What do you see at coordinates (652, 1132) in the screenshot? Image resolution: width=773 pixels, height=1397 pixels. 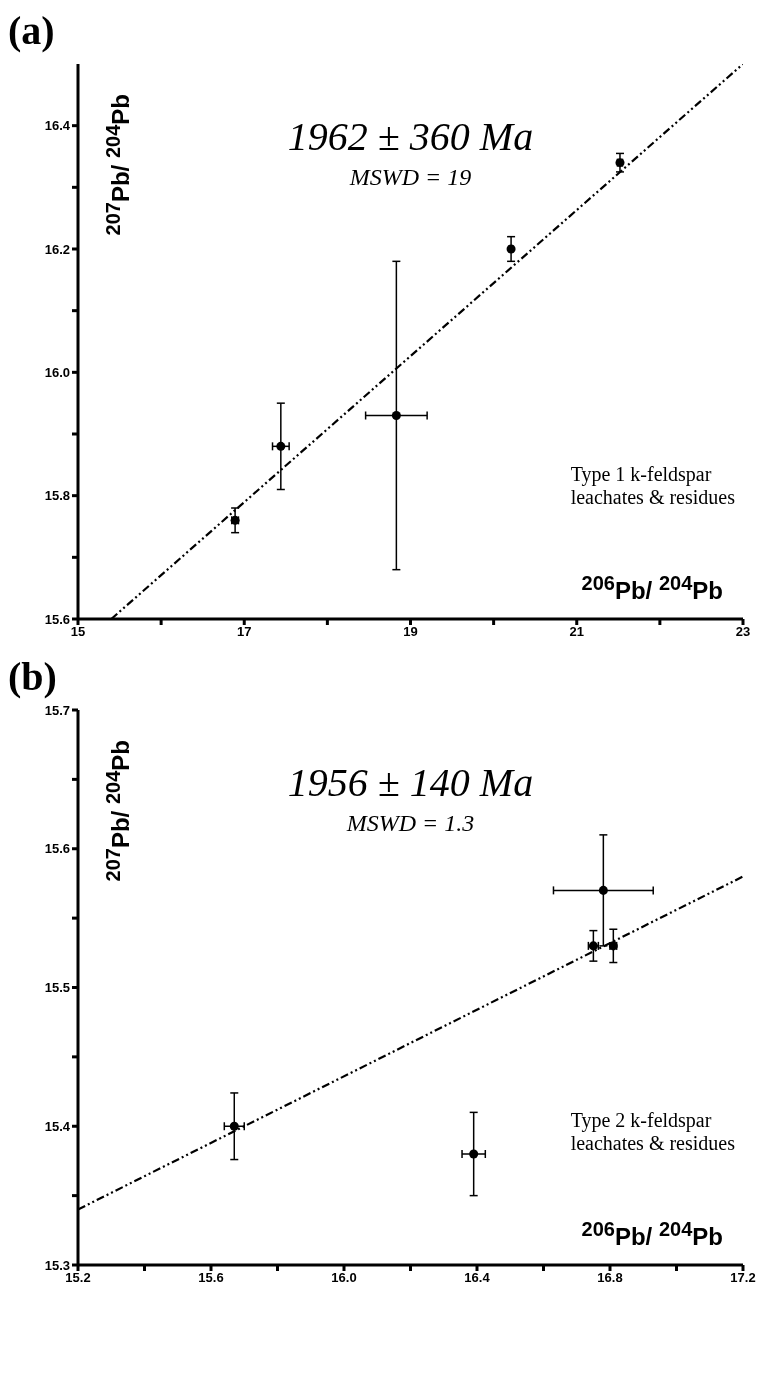 I see `annotation: Type 2 k-feldspar leachates & residues` at bounding box center [652, 1132].